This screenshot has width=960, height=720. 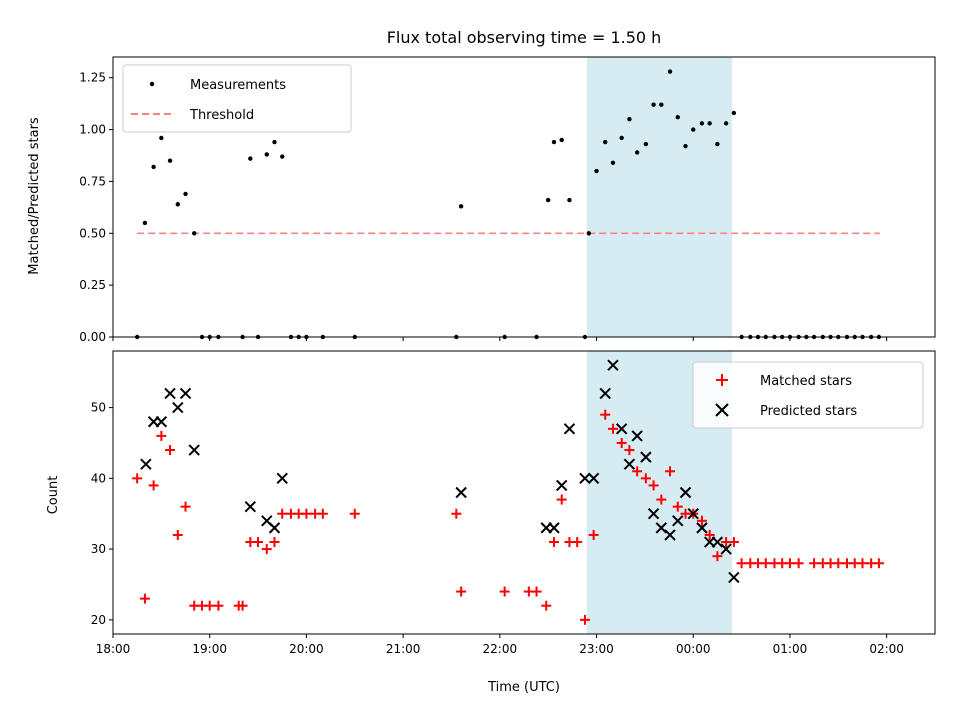 I want to click on top-legend: Measurements Threshold, so click(x=237, y=98).